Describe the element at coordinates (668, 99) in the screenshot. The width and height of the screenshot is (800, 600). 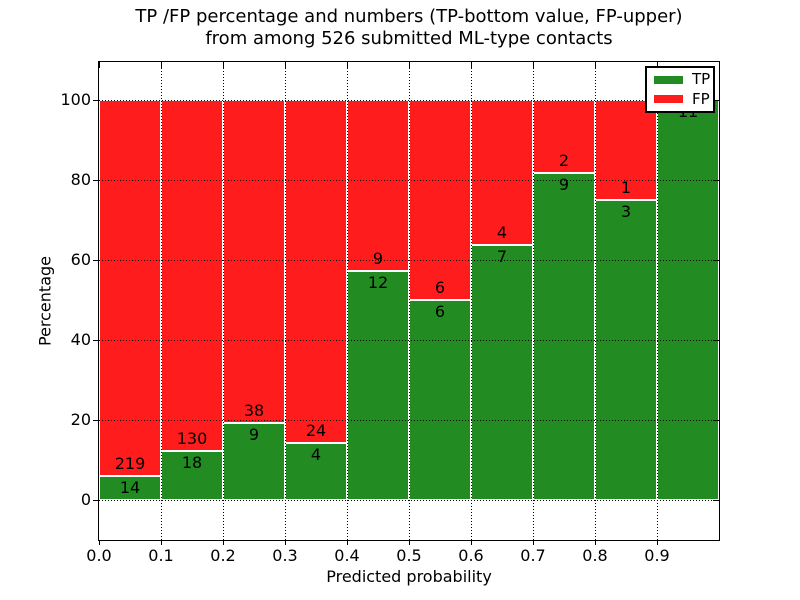
I see `fp-legend-swatch` at that location.